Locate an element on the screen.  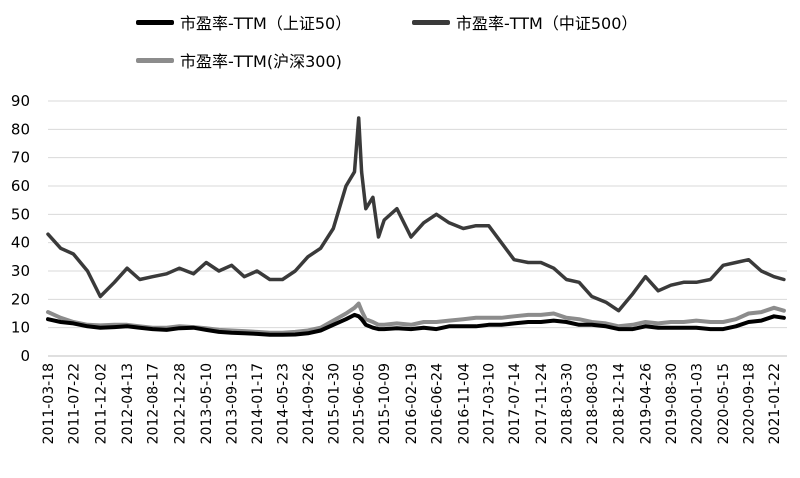
x-tick-label: 2018-03-30 is located at coordinates (567, 403).